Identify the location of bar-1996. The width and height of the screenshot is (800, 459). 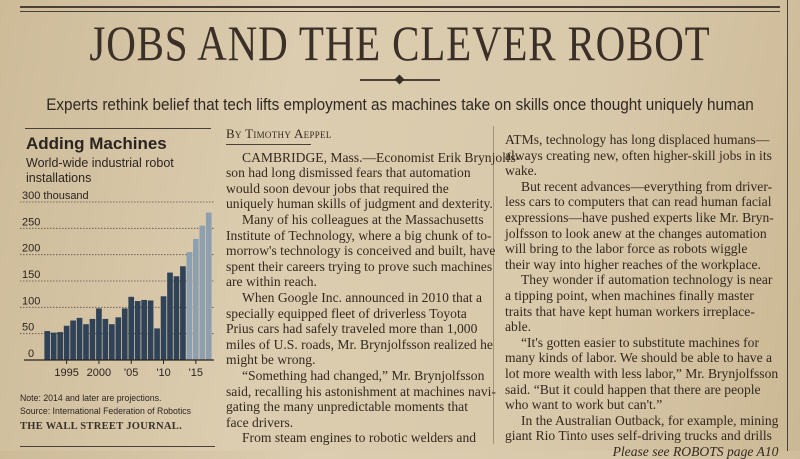
(73, 340).